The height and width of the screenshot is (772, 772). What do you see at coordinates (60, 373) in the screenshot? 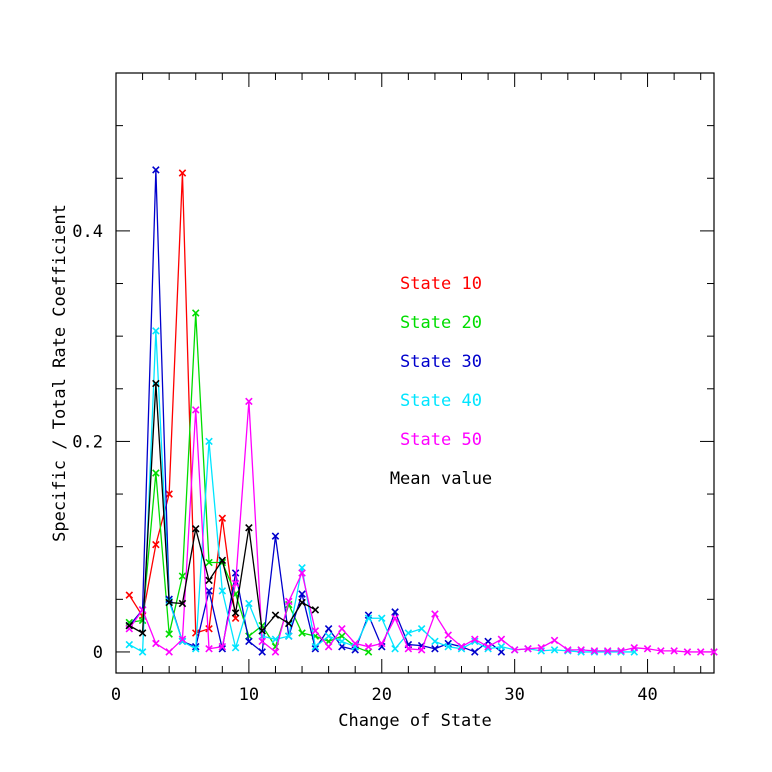
I see `y-axis-title: Specific / Total Rate Coefficient` at bounding box center [60, 373].